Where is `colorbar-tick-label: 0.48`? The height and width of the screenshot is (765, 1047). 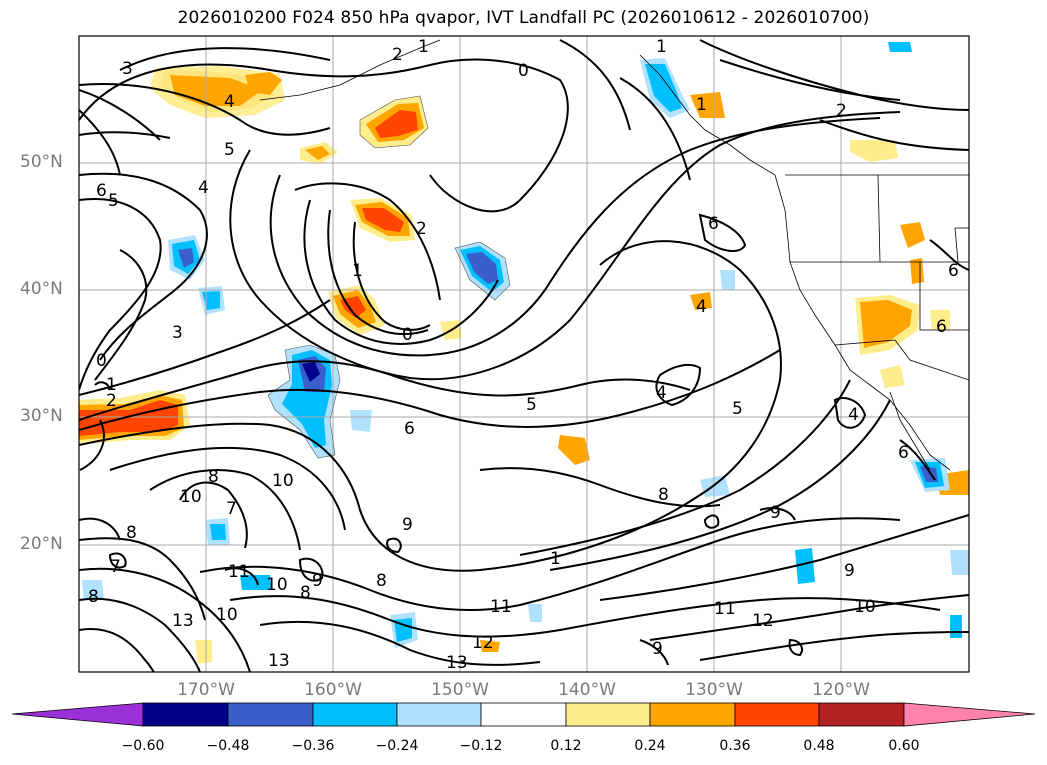 colorbar-tick-label: 0.48 is located at coordinates (819, 746).